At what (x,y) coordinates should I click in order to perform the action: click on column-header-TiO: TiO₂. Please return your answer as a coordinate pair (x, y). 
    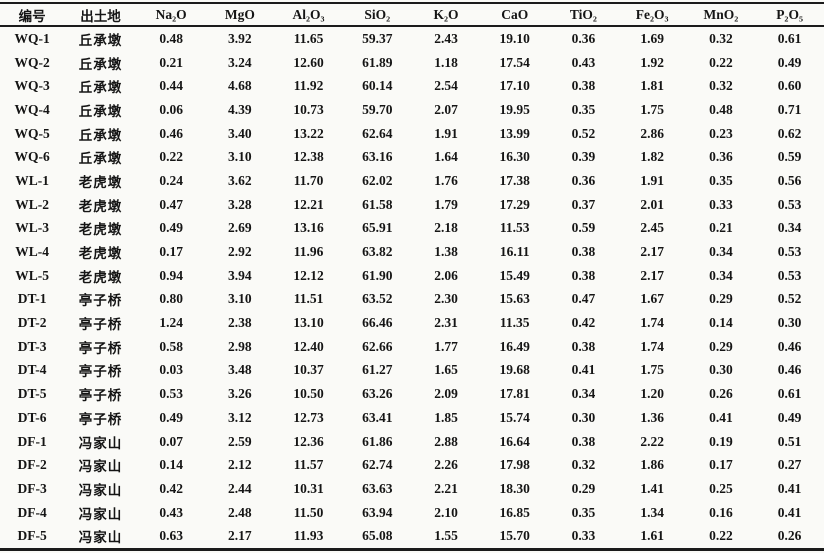
    Looking at the image, I should click on (583, 14).